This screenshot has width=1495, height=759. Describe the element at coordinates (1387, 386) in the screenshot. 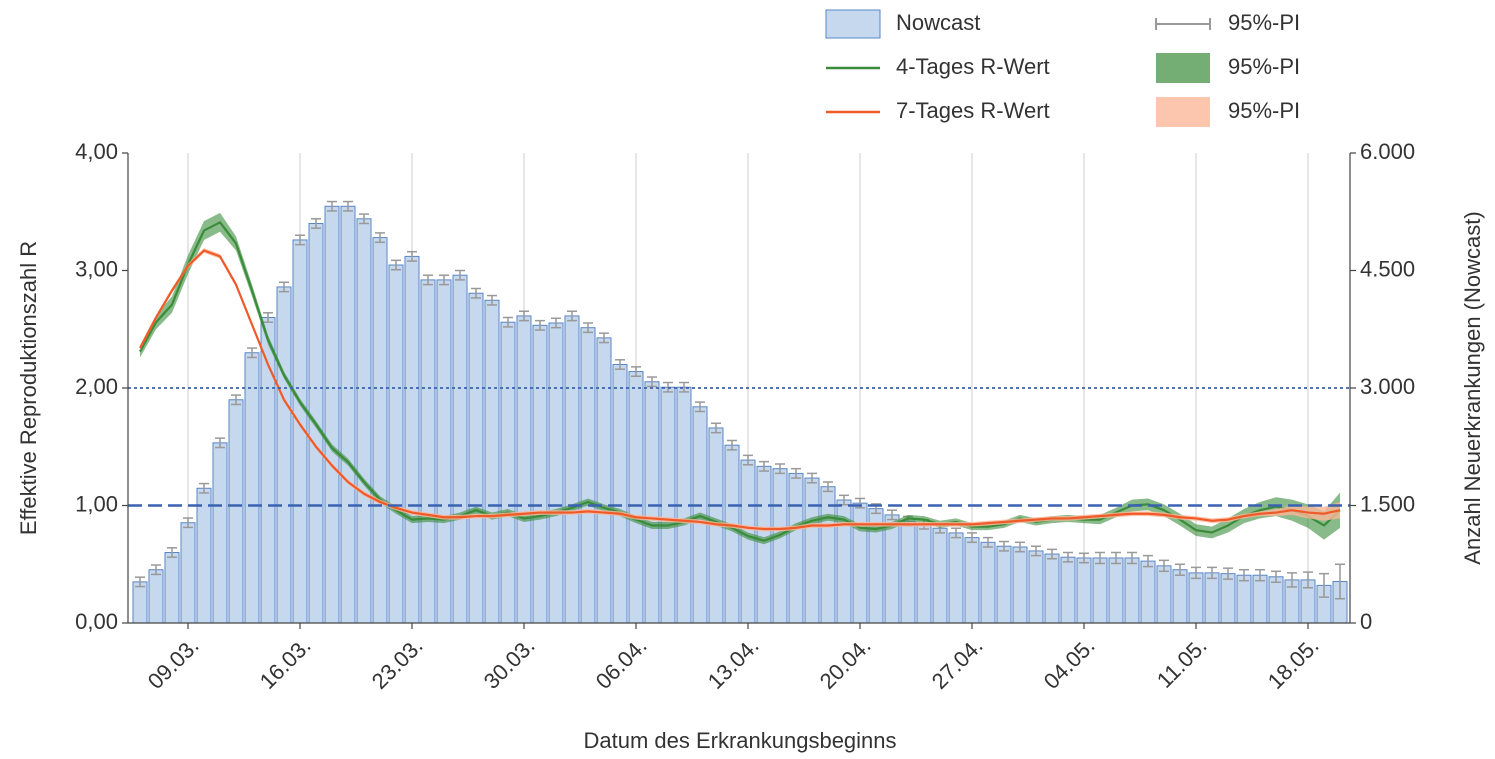

I see `y2-tick-label: 3.000` at that location.